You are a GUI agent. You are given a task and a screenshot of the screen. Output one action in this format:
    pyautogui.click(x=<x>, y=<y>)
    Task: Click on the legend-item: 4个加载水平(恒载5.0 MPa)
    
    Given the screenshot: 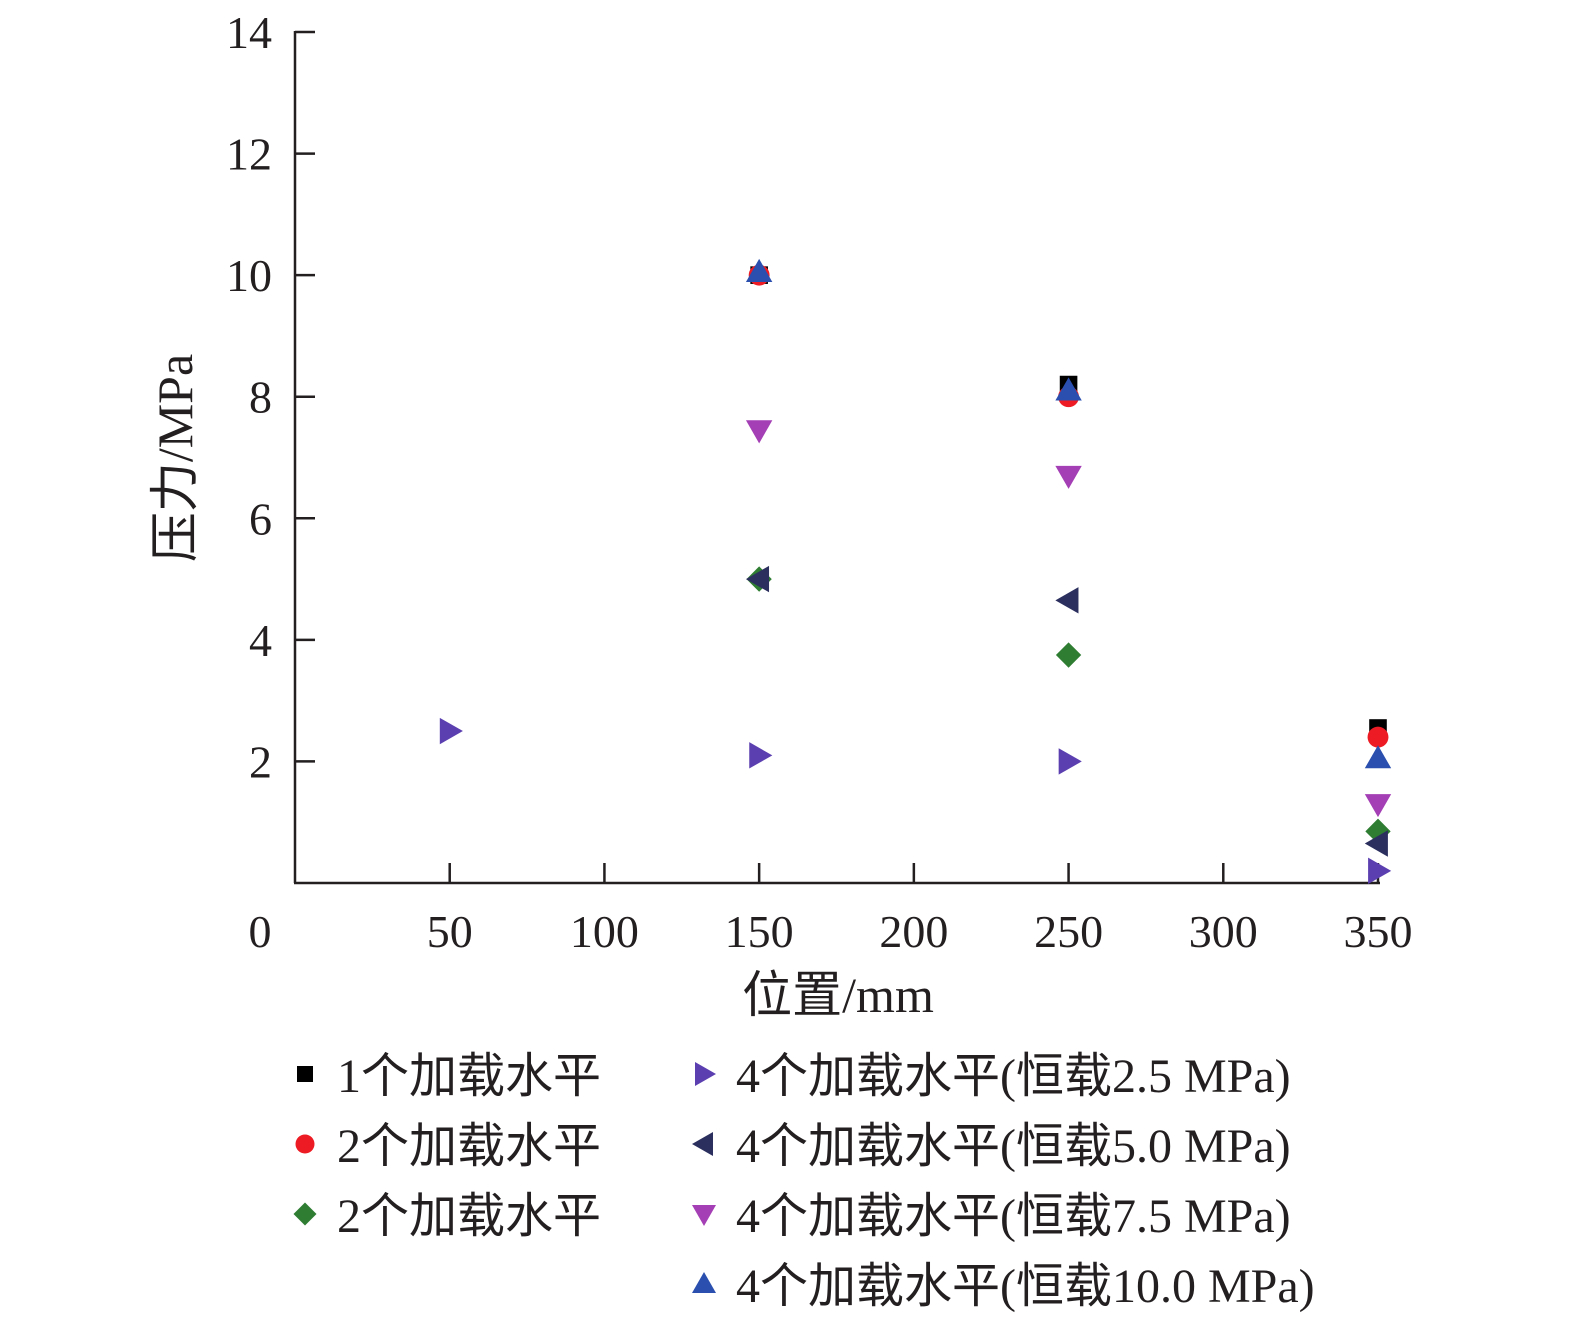 What is the action you would take?
    pyautogui.click(x=991, y=1146)
    